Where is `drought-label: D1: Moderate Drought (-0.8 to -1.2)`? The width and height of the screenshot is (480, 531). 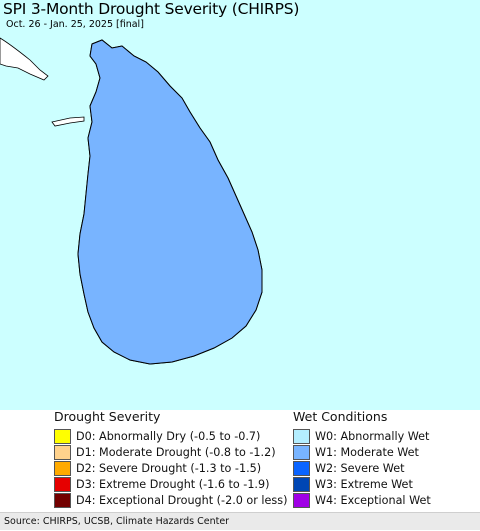
drought-label: D1: Moderate Drought (-0.8 to -1.2) is located at coordinates (176, 452).